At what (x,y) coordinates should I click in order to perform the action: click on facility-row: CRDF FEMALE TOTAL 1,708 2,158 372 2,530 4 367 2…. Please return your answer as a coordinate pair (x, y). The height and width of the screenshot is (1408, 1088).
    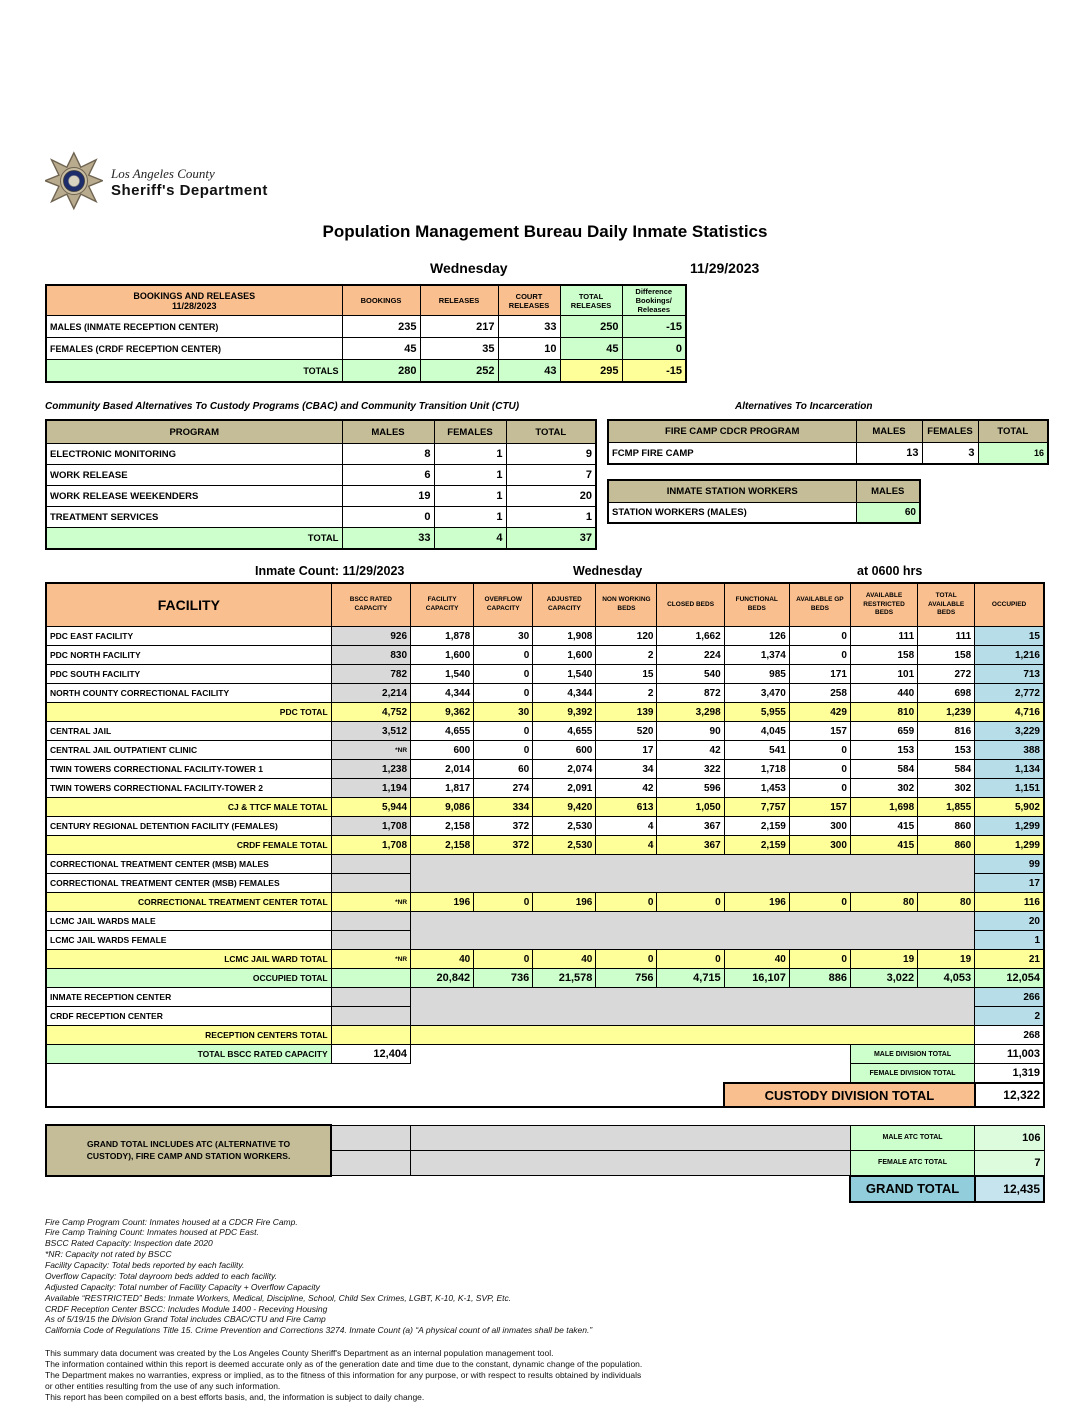
    Looking at the image, I should click on (545, 845).